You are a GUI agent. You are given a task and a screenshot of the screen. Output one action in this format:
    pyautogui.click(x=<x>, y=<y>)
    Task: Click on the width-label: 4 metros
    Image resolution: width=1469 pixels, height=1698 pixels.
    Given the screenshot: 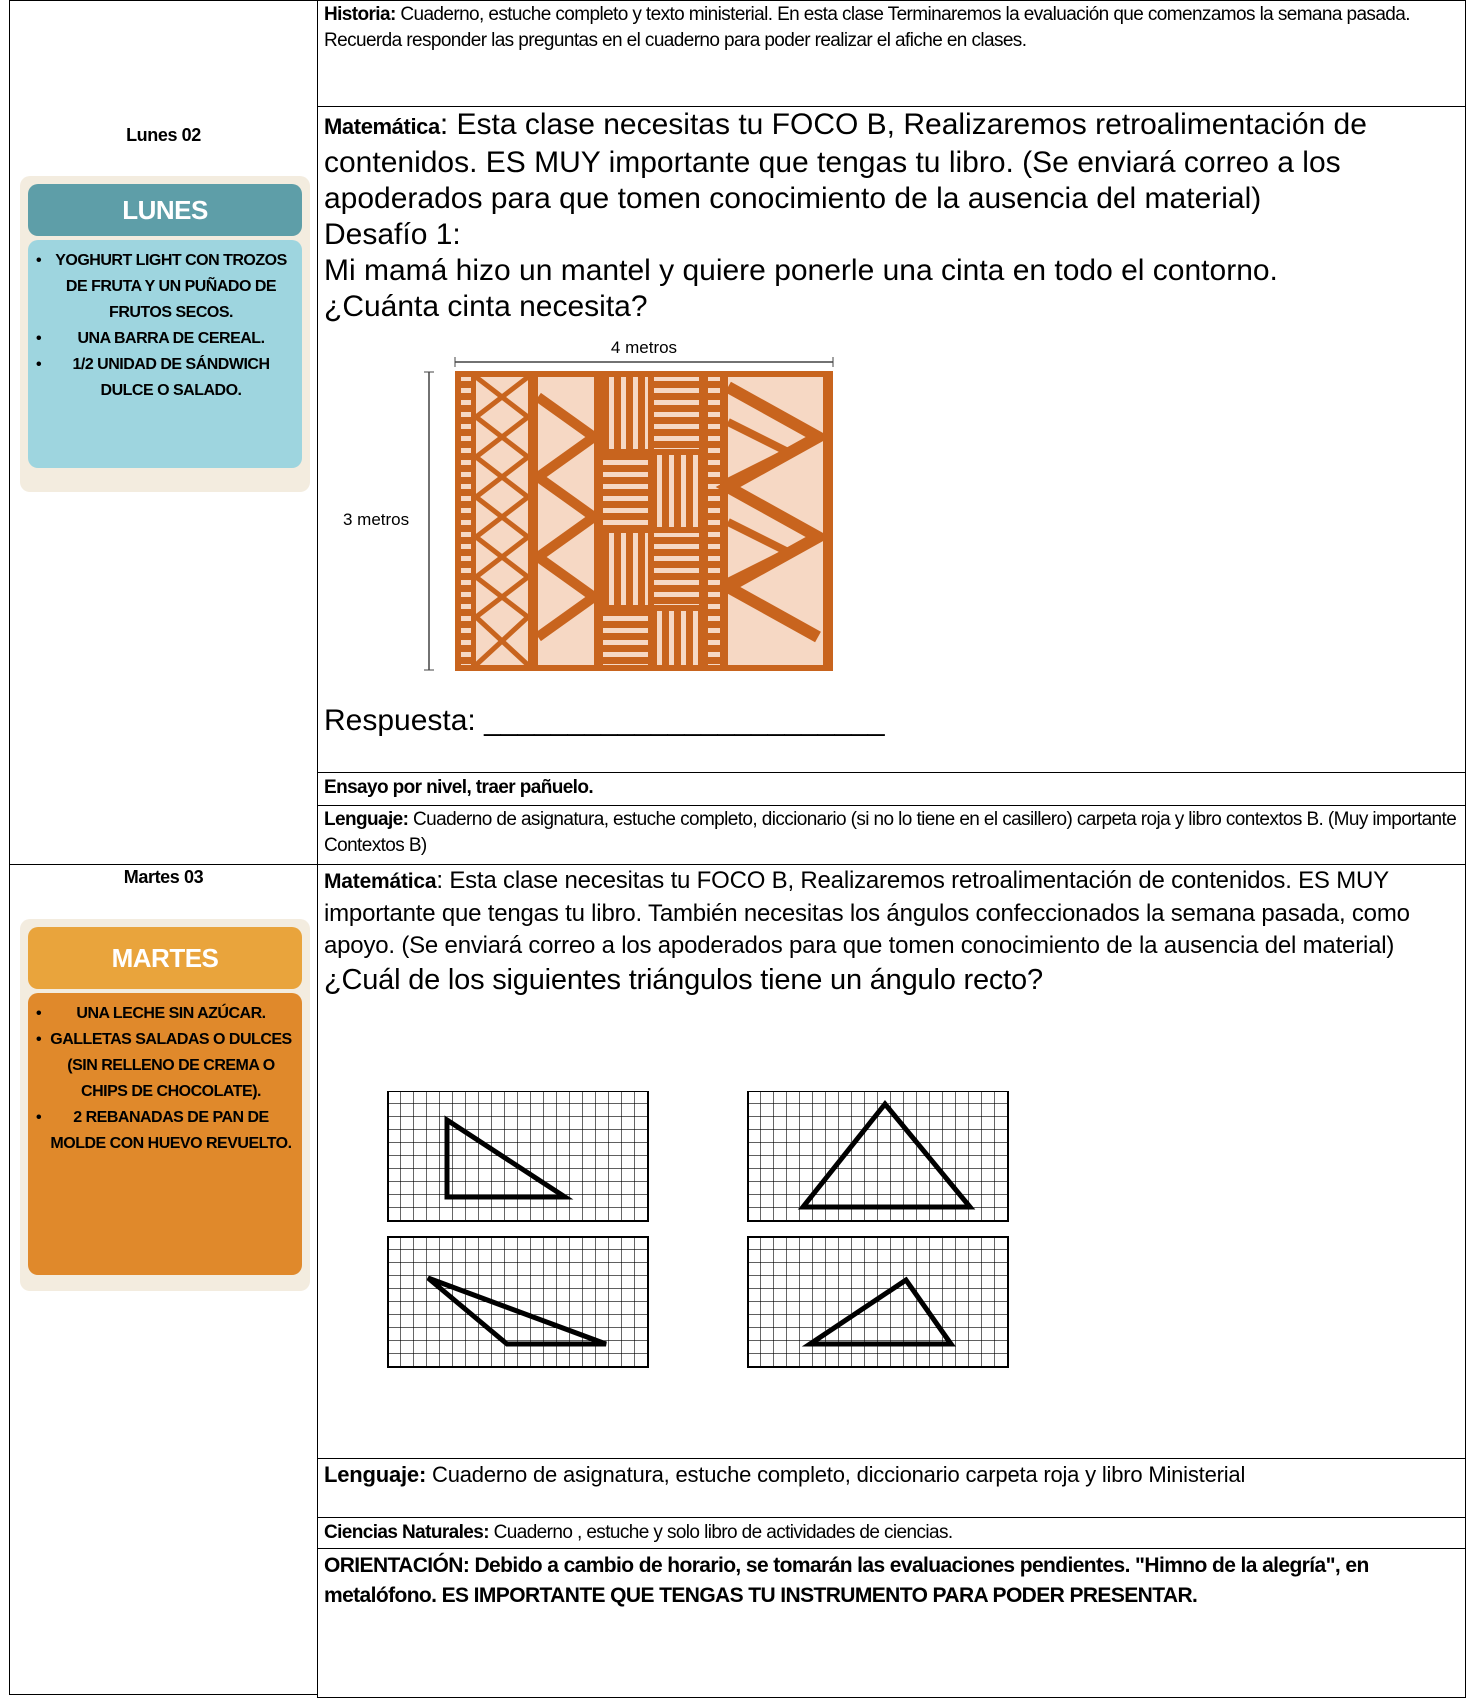 What is the action you would take?
    pyautogui.click(x=644, y=347)
    